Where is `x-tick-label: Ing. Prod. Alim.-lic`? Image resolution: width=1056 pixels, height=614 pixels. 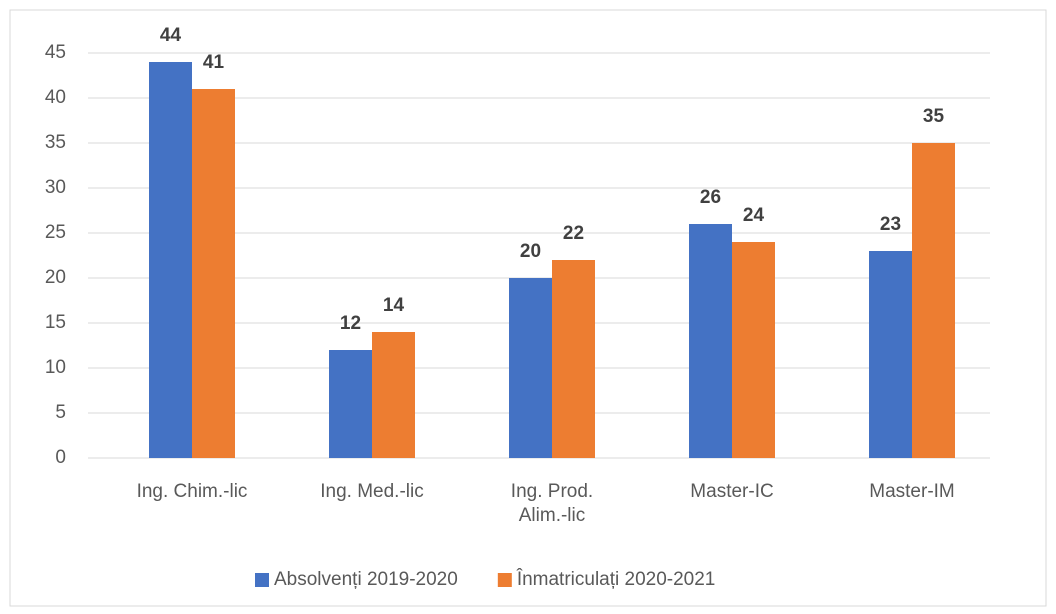
x-tick-label: Ing. Prod. Alim.-lic is located at coordinates (552, 503).